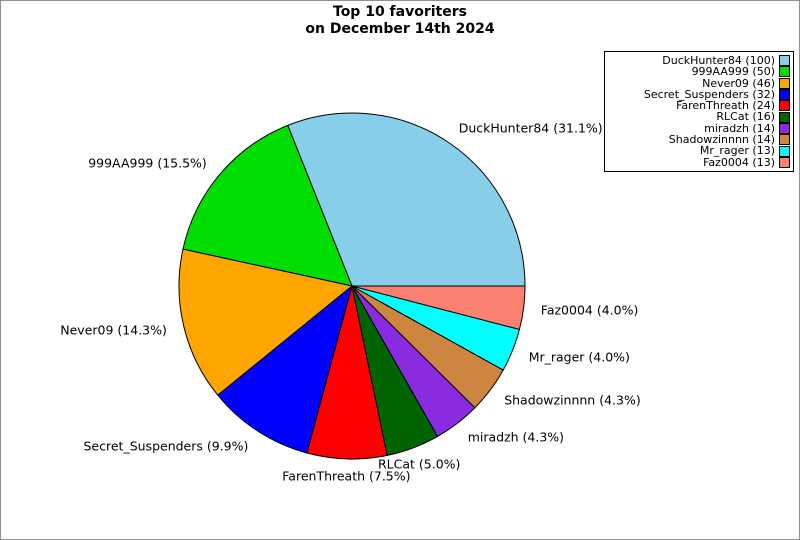  What do you see at coordinates (738, 83) in the screenshot?
I see `legend-label: Never09 (46)` at bounding box center [738, 83].